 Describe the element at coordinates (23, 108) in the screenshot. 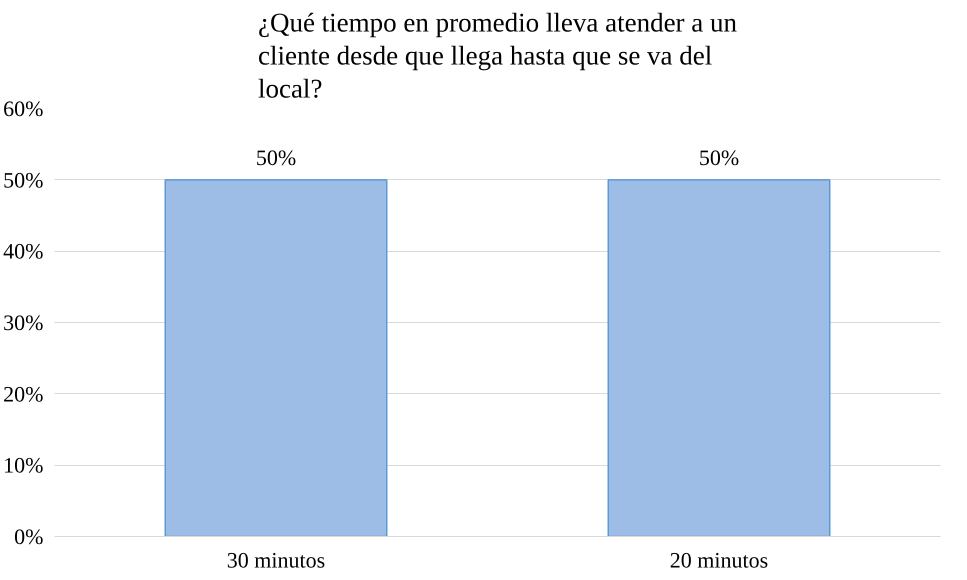

I see `y-tick-label: 60%` at that location.